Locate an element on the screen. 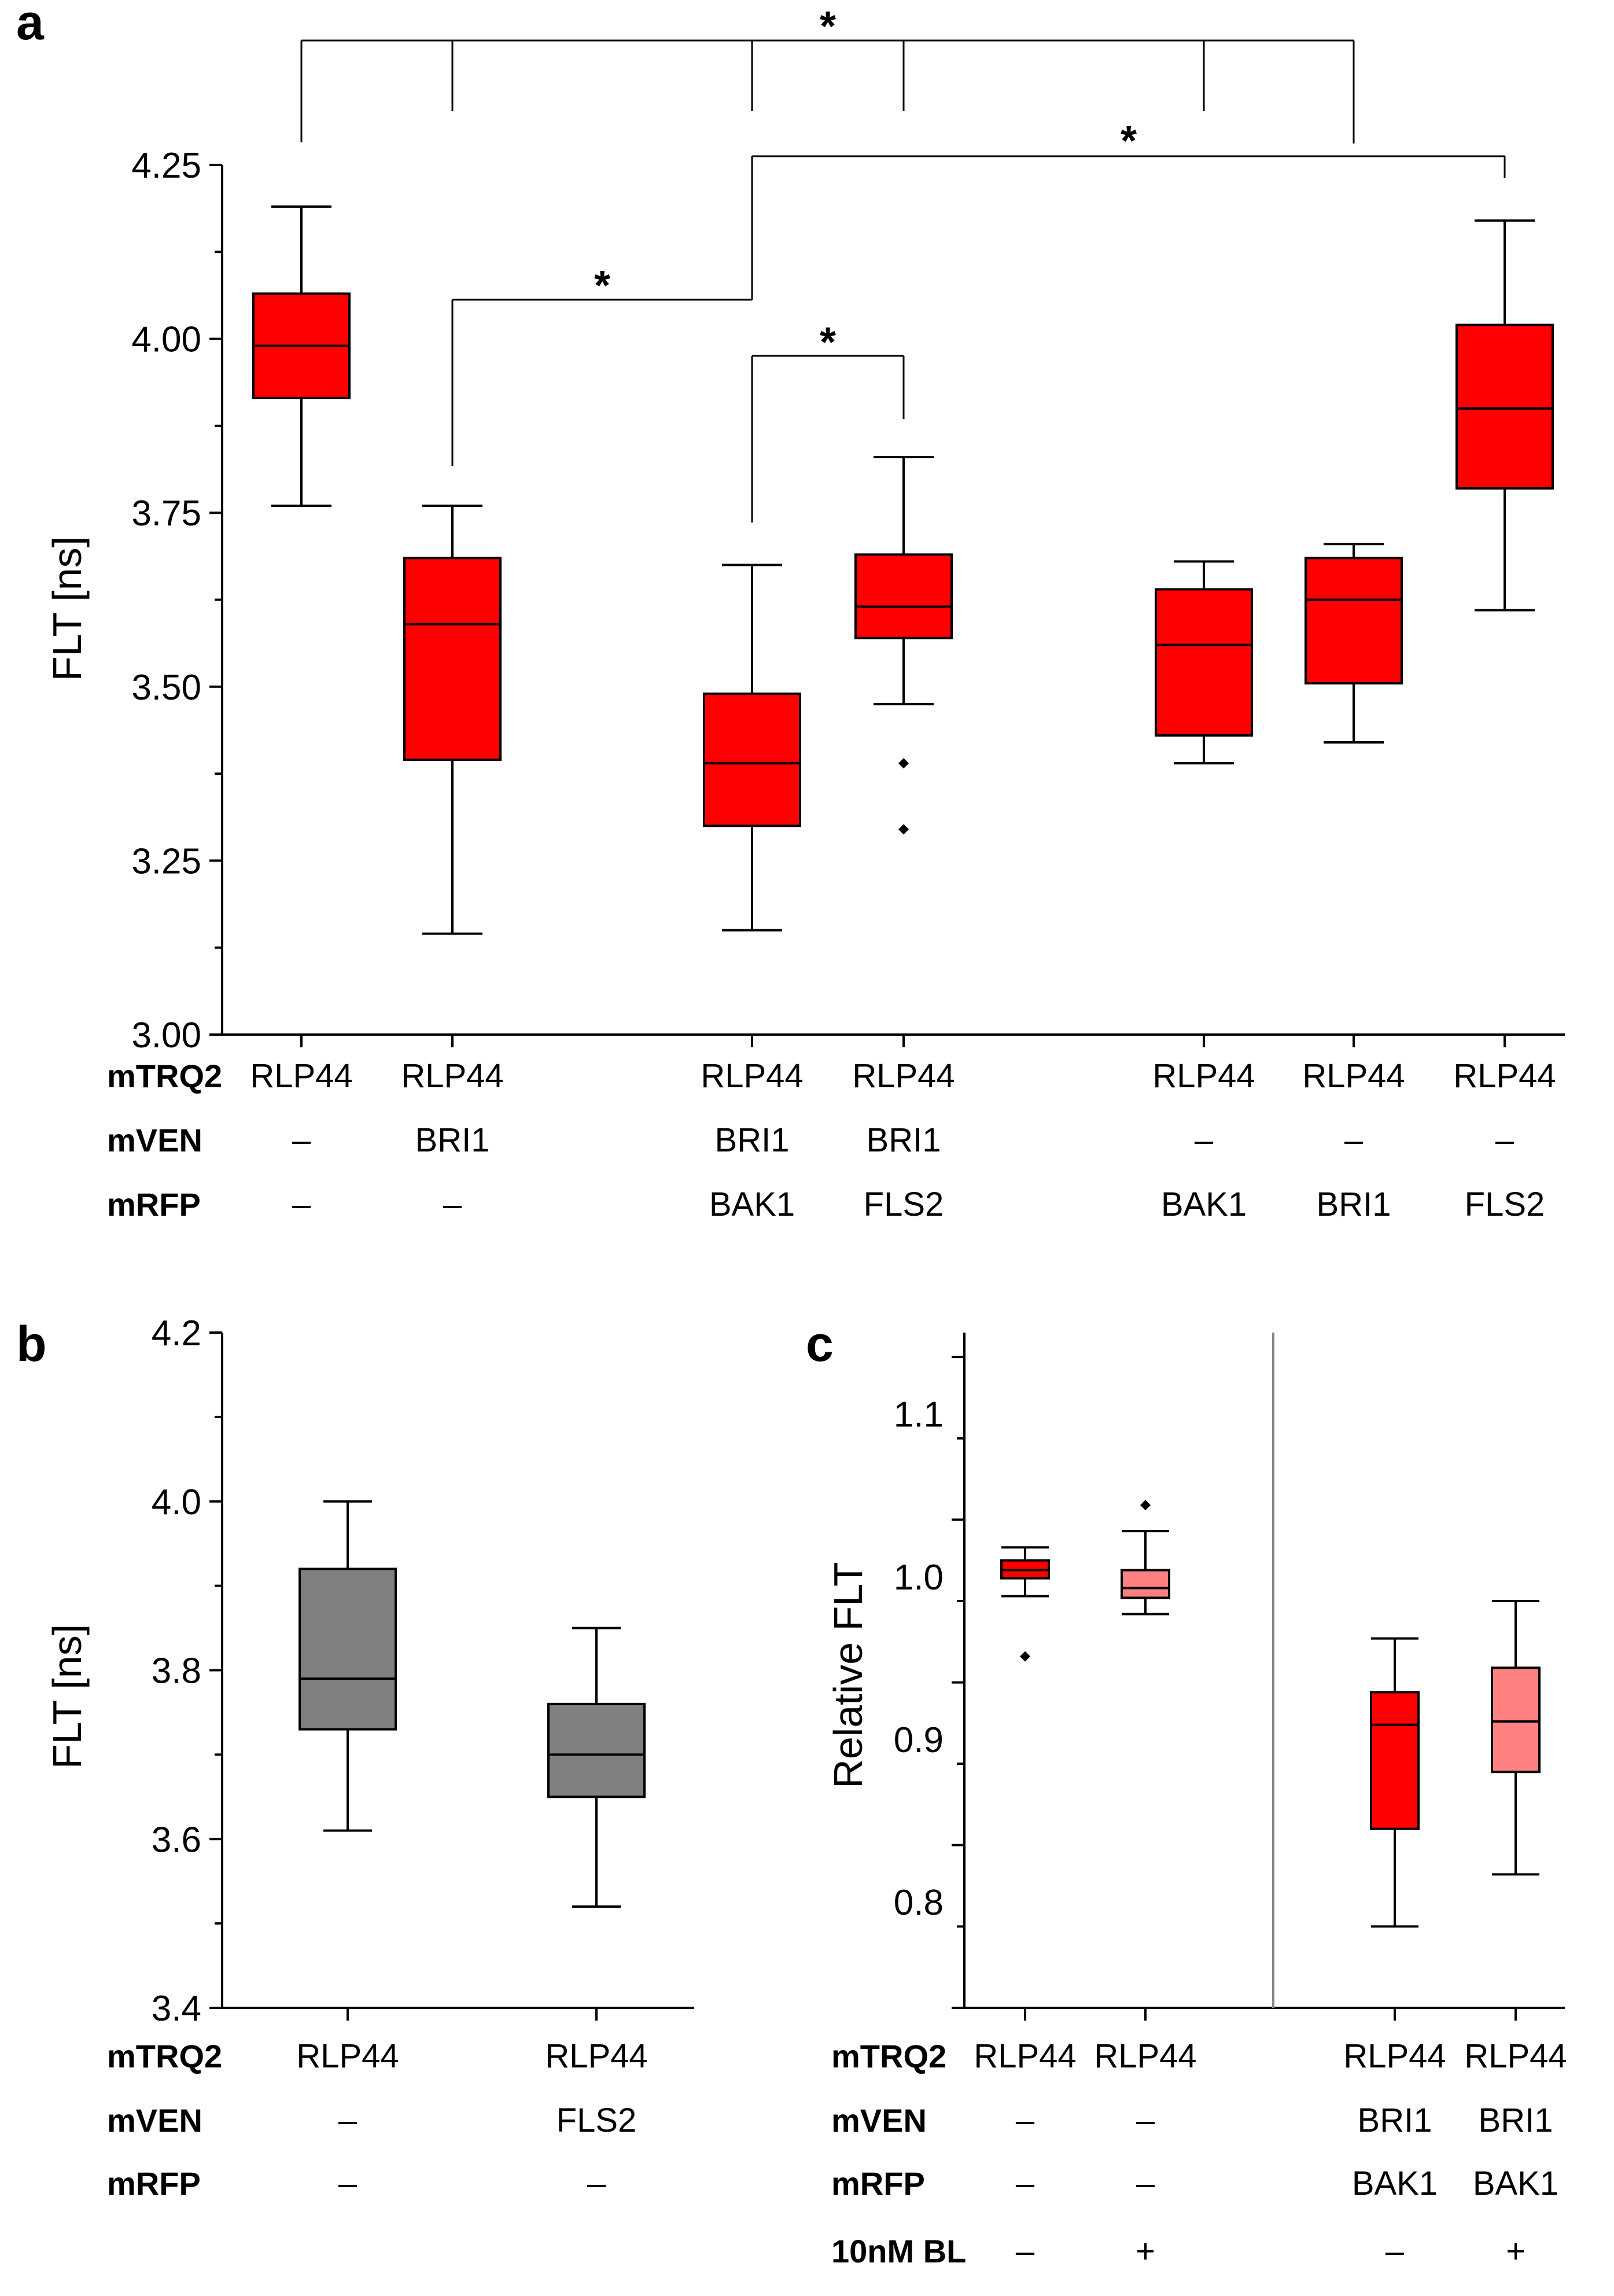  y-tick-label: 4.2 is located at coordinates (176, 1333).